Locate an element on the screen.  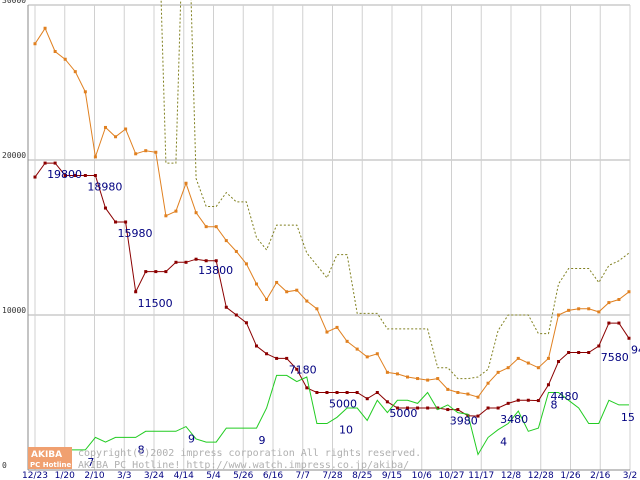
x-tick-label: 3/24 is located at coordinates (154, 475).